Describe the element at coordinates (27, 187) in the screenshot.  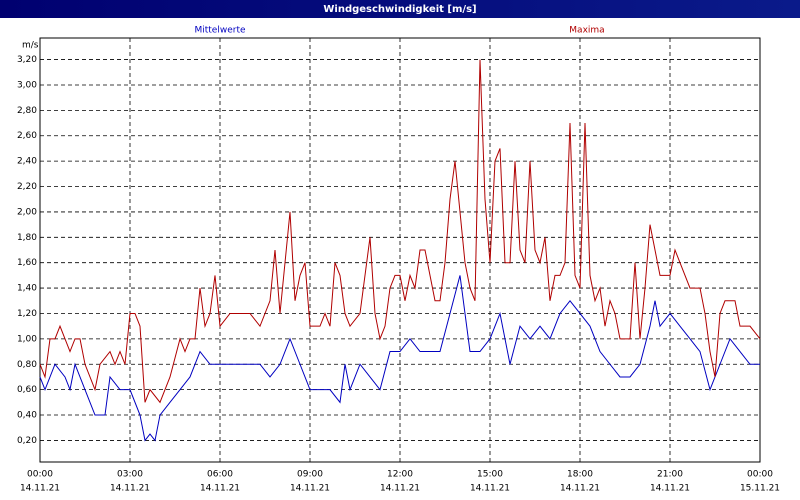
I see `y-tick-label: 2,20` at that location.